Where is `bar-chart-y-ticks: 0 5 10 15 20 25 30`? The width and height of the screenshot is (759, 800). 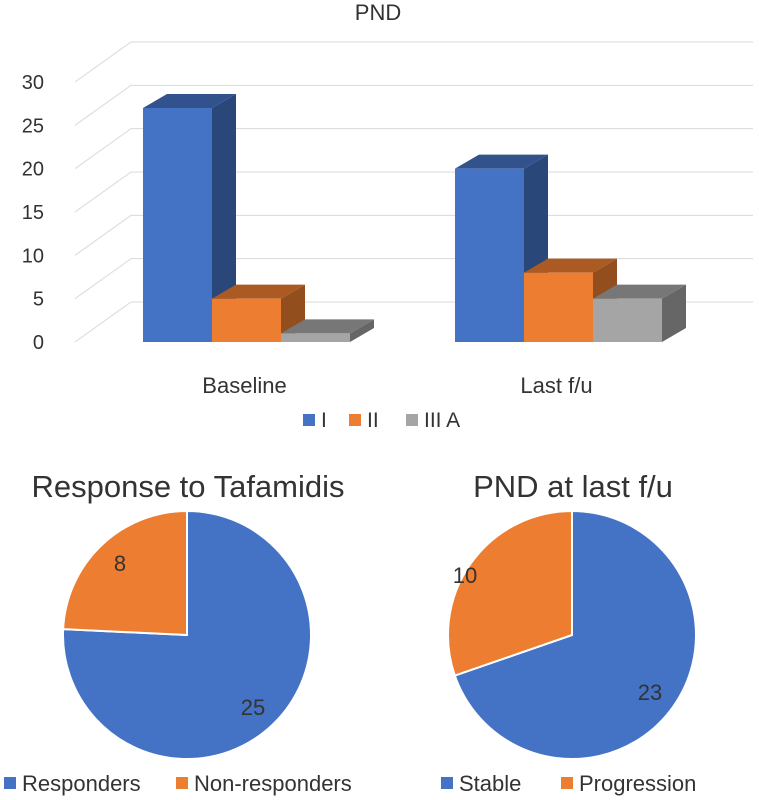 bar-chart-y-ticks: 0 5 10 15 20 25 30 is located at coordinates (33, 213).